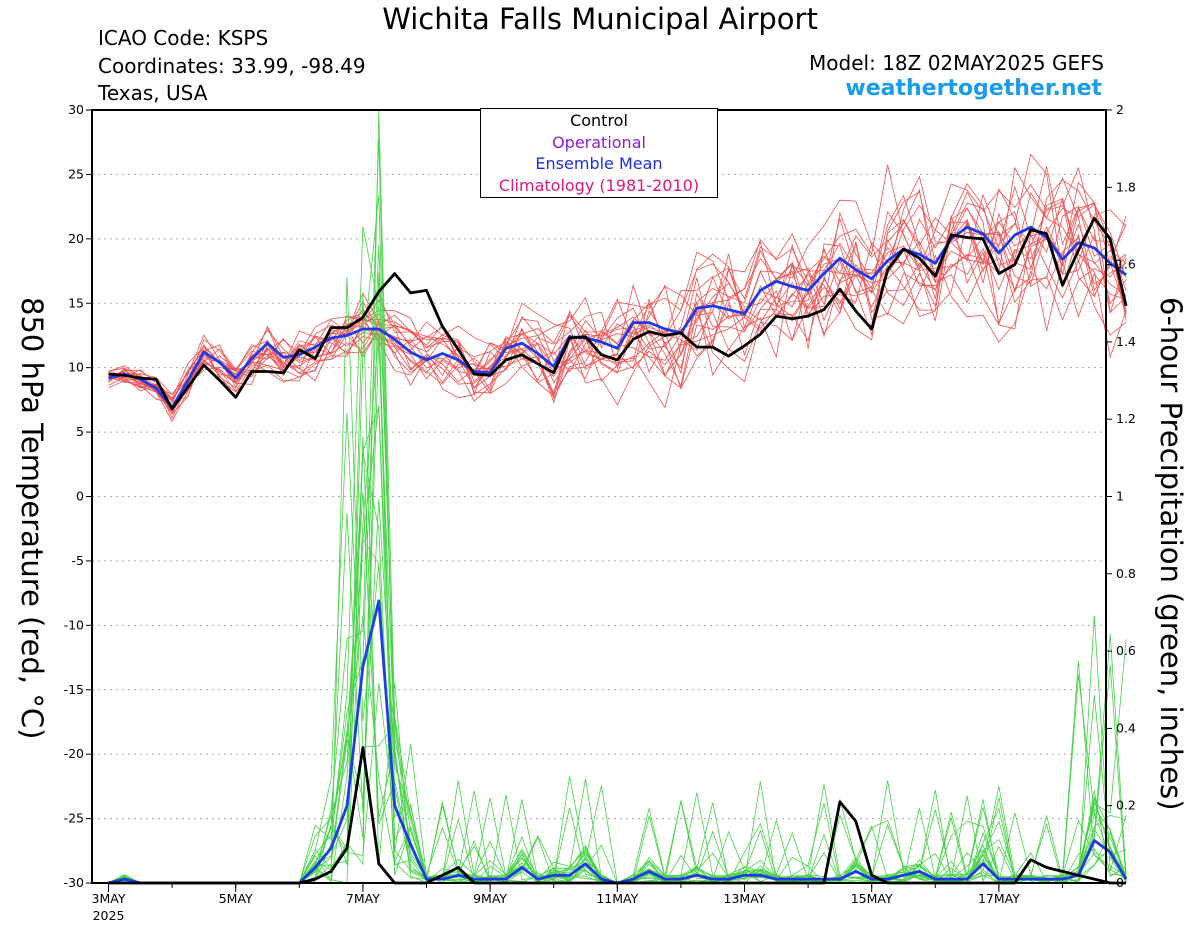 The image size is (1200, 927). What do you see at coordinates (74, 818) in the screenshot?
I see `y-tick-label-left: -25` at bounding box center [74, 818].